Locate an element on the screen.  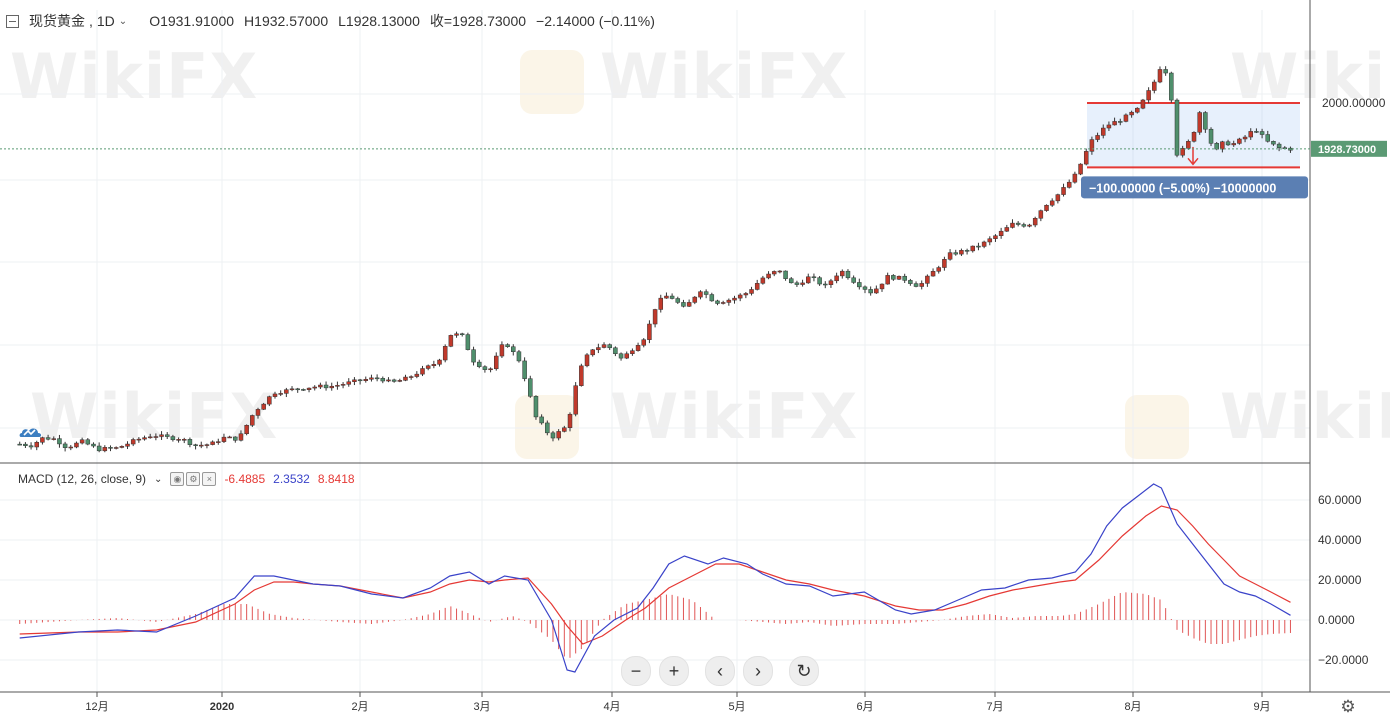
macd-label: MACD (12, 26, close, 9) is located at coordinates (82, 479).